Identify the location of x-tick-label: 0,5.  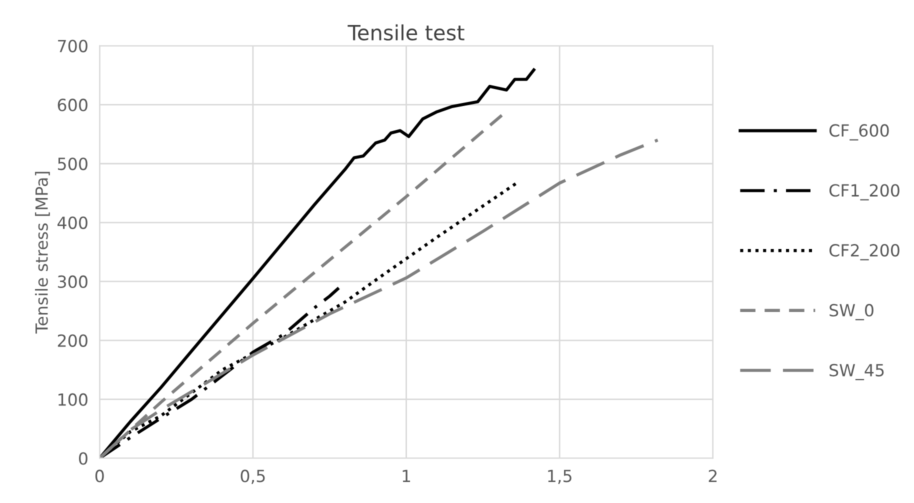
(252, 477).